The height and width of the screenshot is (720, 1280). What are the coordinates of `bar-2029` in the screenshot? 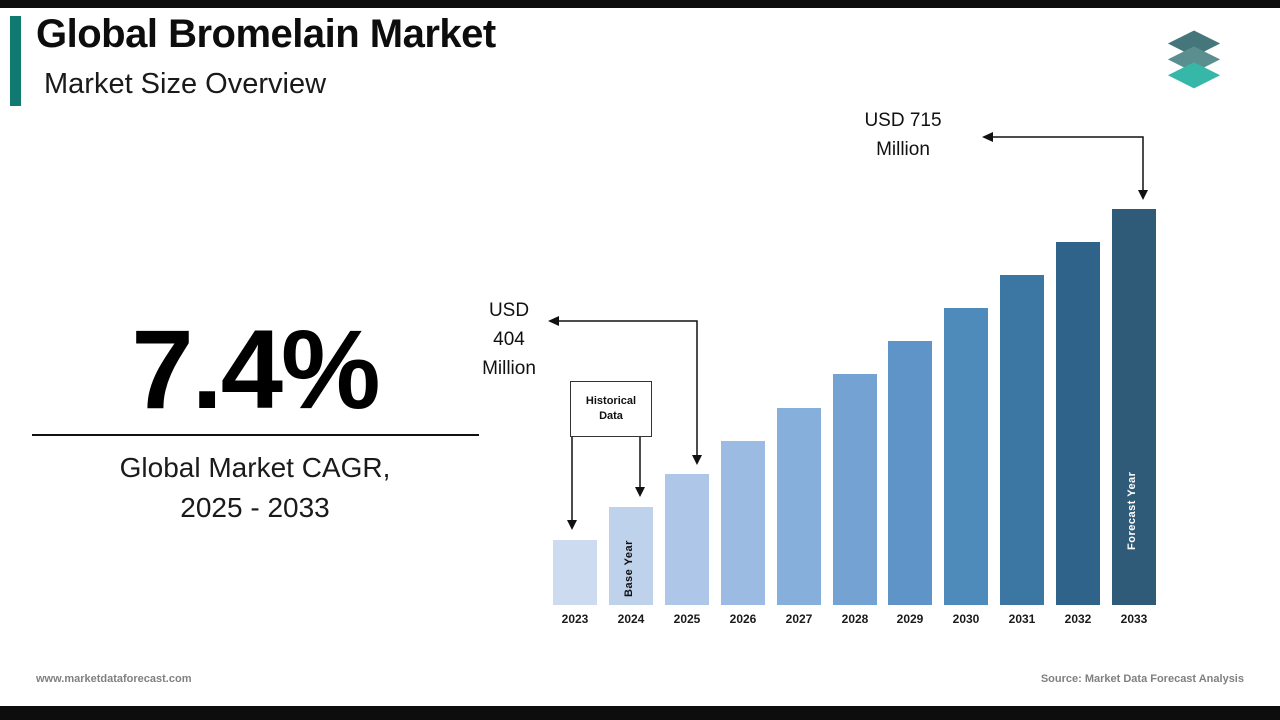 It's located at (910, 473).